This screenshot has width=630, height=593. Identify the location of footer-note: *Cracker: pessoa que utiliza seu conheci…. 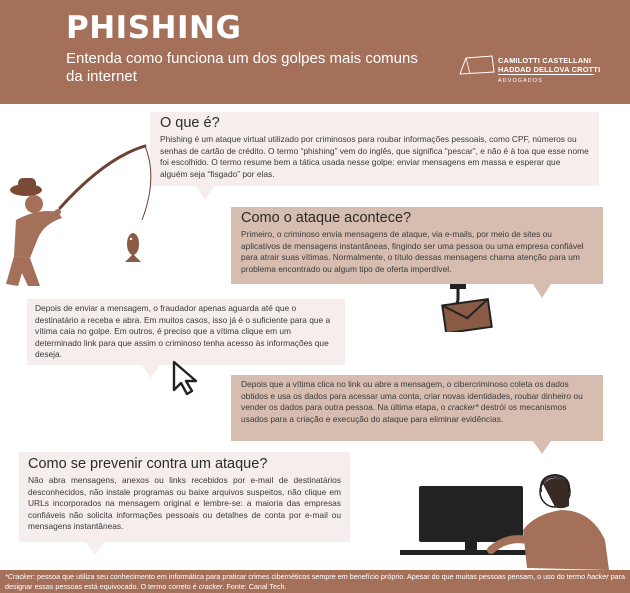
(315, 581).